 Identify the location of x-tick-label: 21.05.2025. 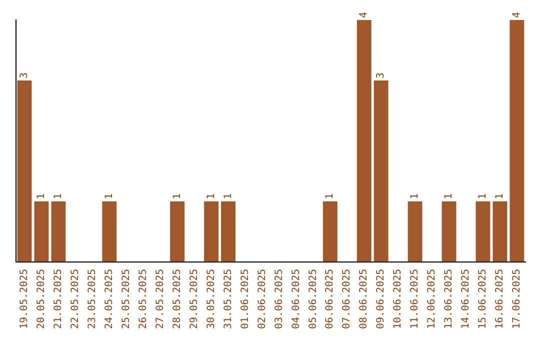
(58, 299).